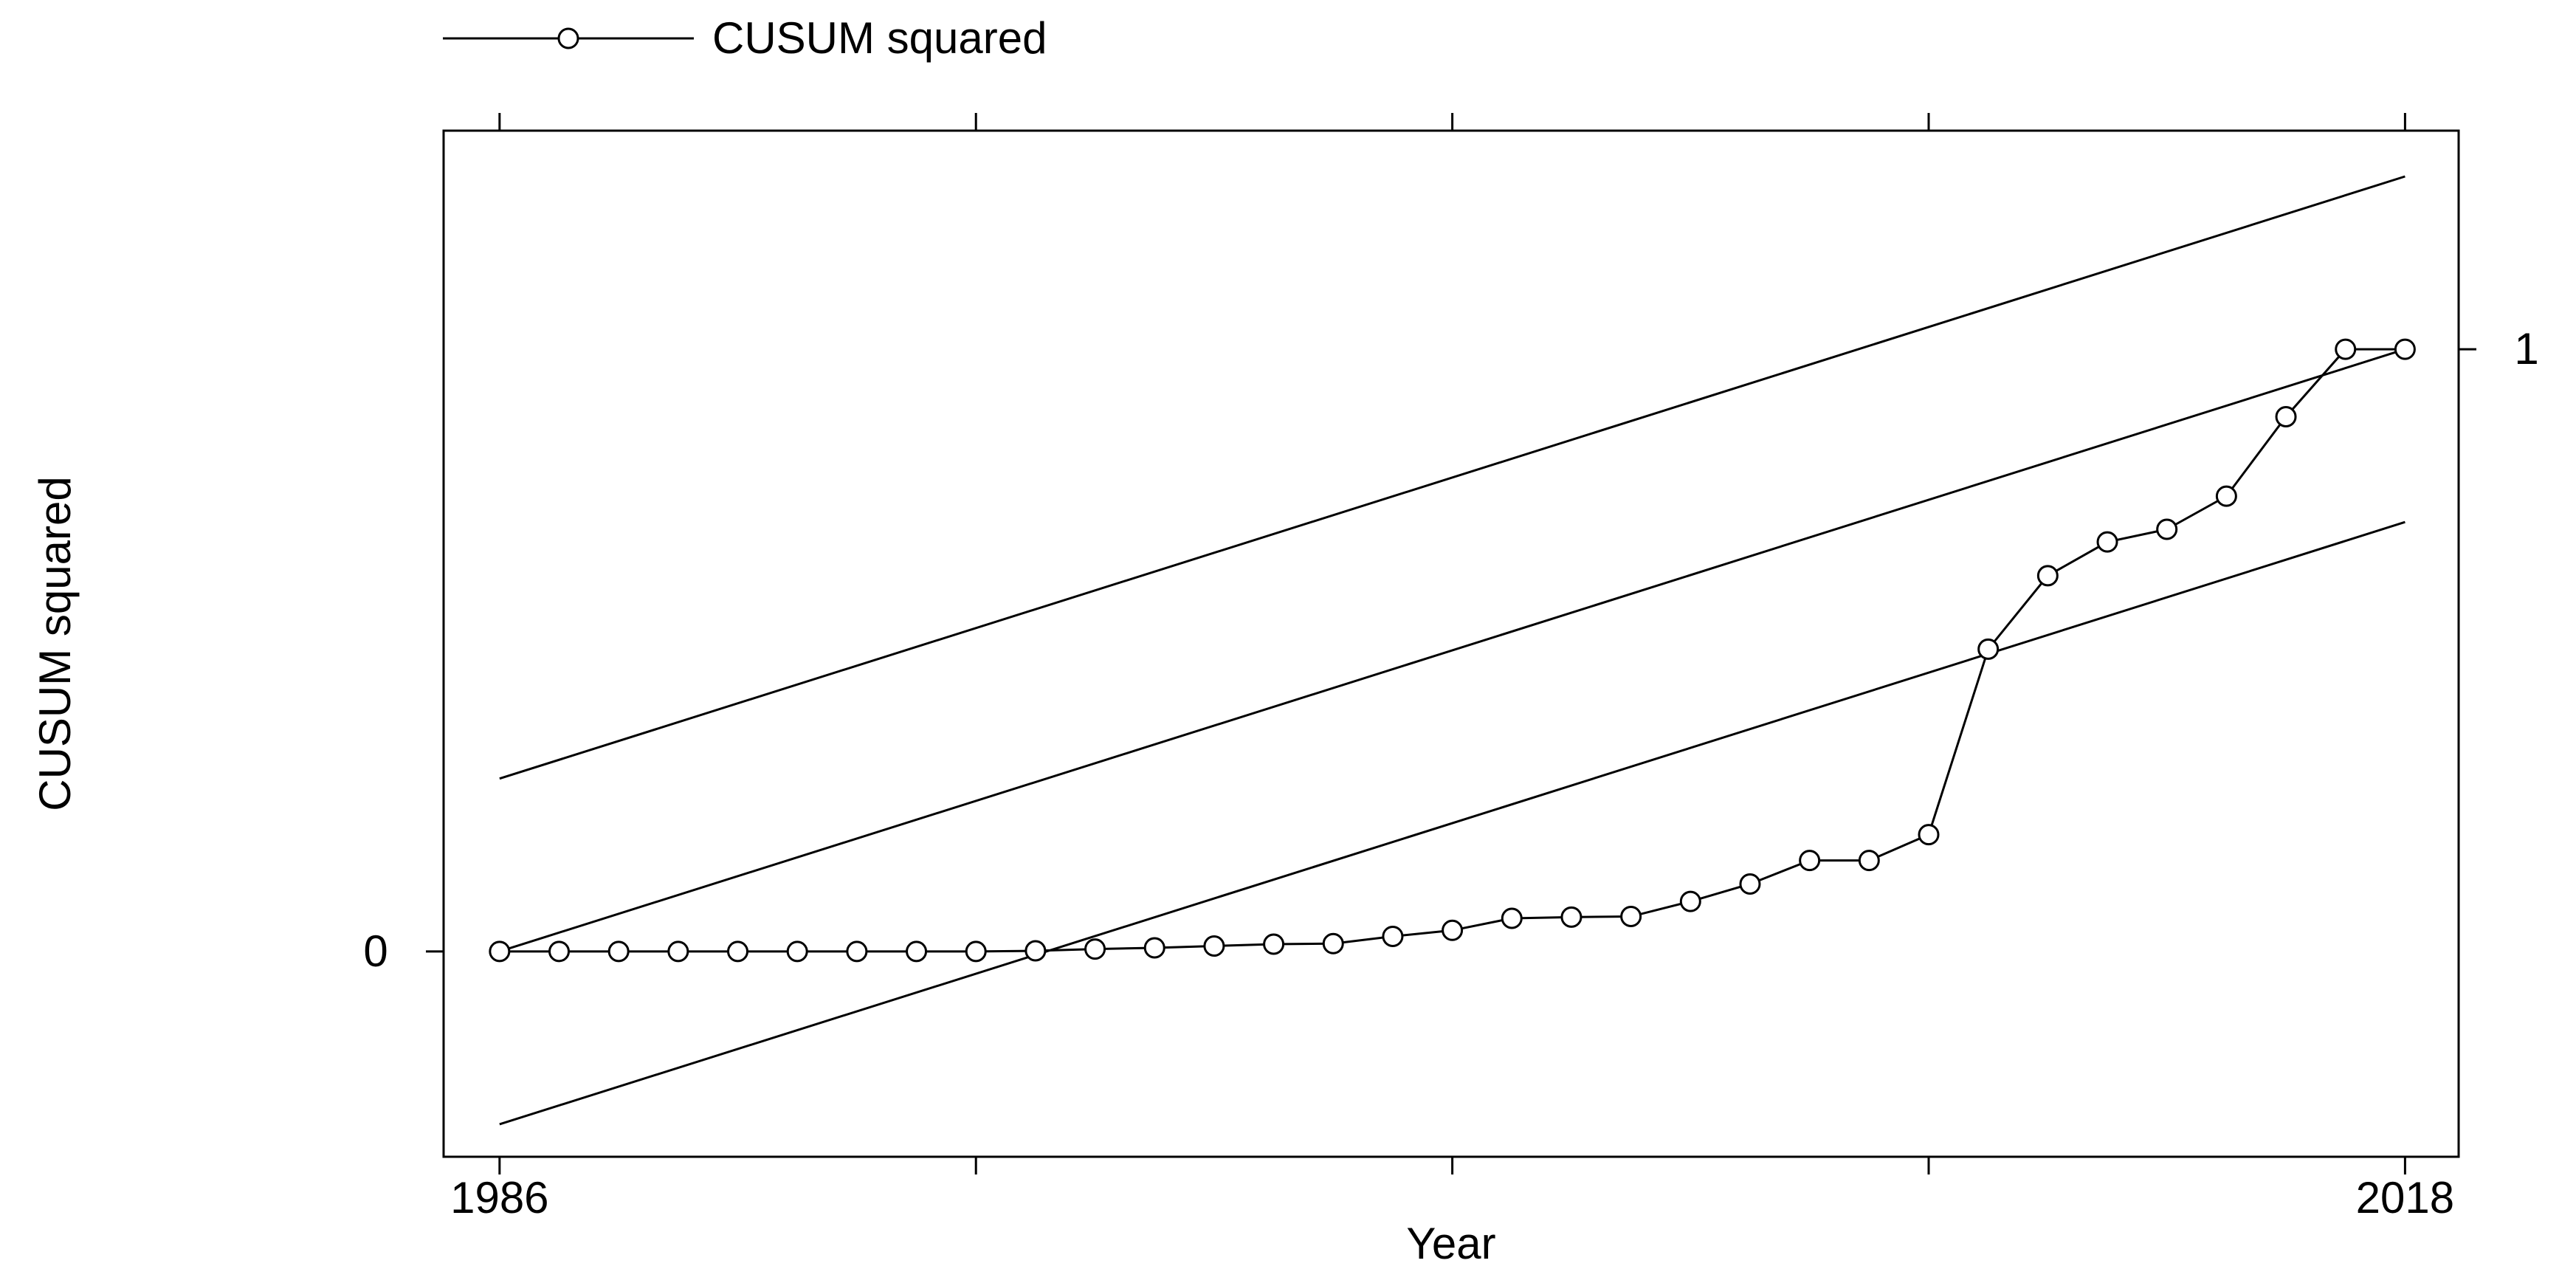  I want to click on legend: CUSUM squared, so click(745, 38).